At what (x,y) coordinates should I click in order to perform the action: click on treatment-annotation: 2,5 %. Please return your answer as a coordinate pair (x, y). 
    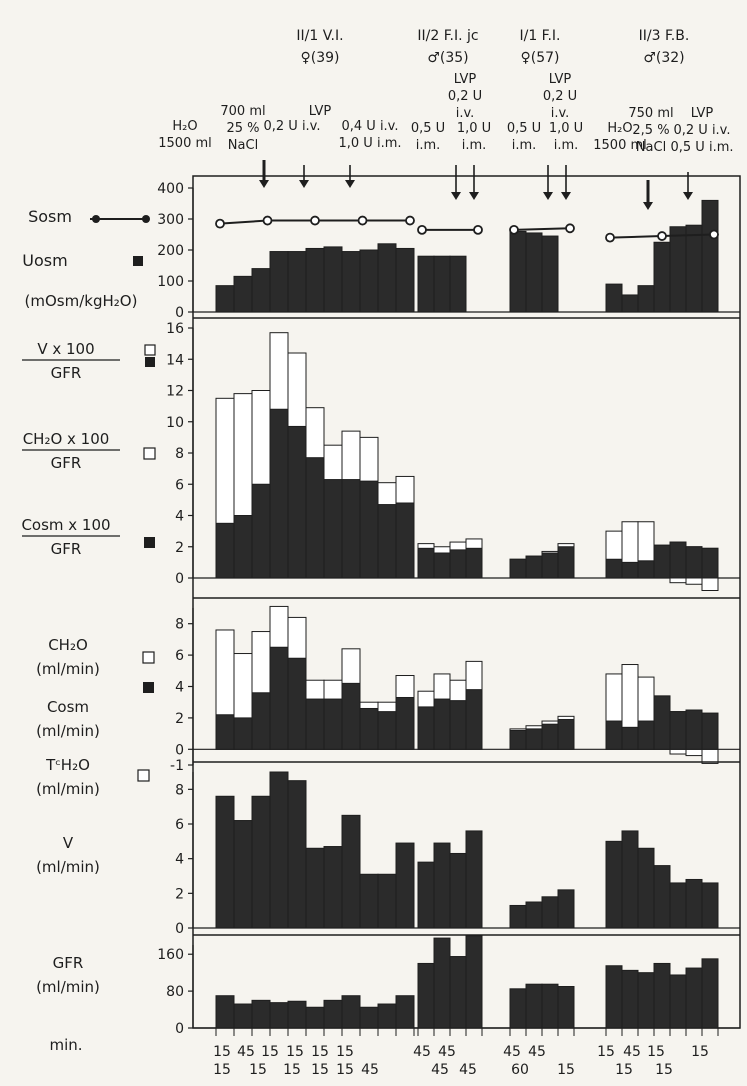
    Looking at the image, I should click on (650, 130).